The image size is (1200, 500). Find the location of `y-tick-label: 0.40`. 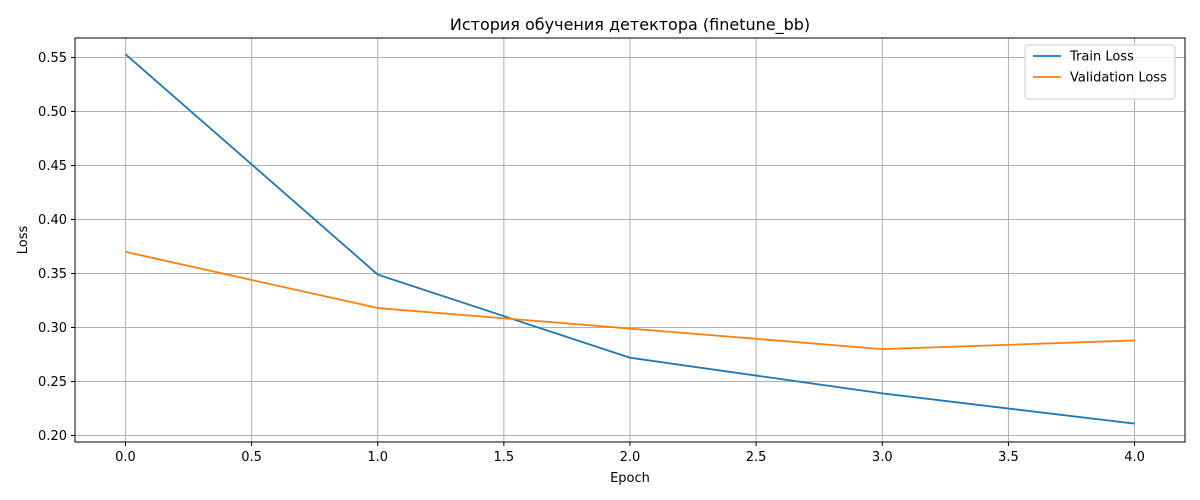

y-tick-label: 0.40 is located at coordinates (52, 220).